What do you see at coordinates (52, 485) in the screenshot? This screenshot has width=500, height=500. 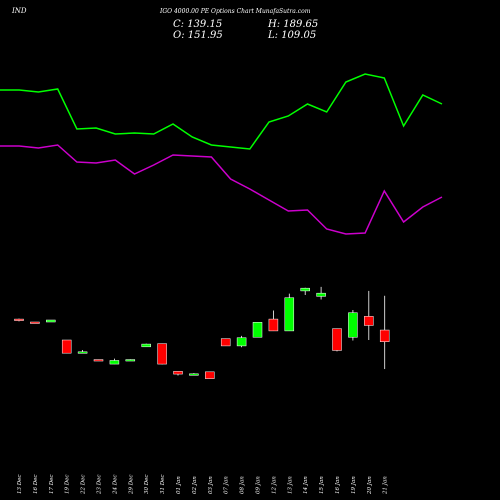 I see `x-tick-label: 17 Dec` at bounding box center [52, 485].